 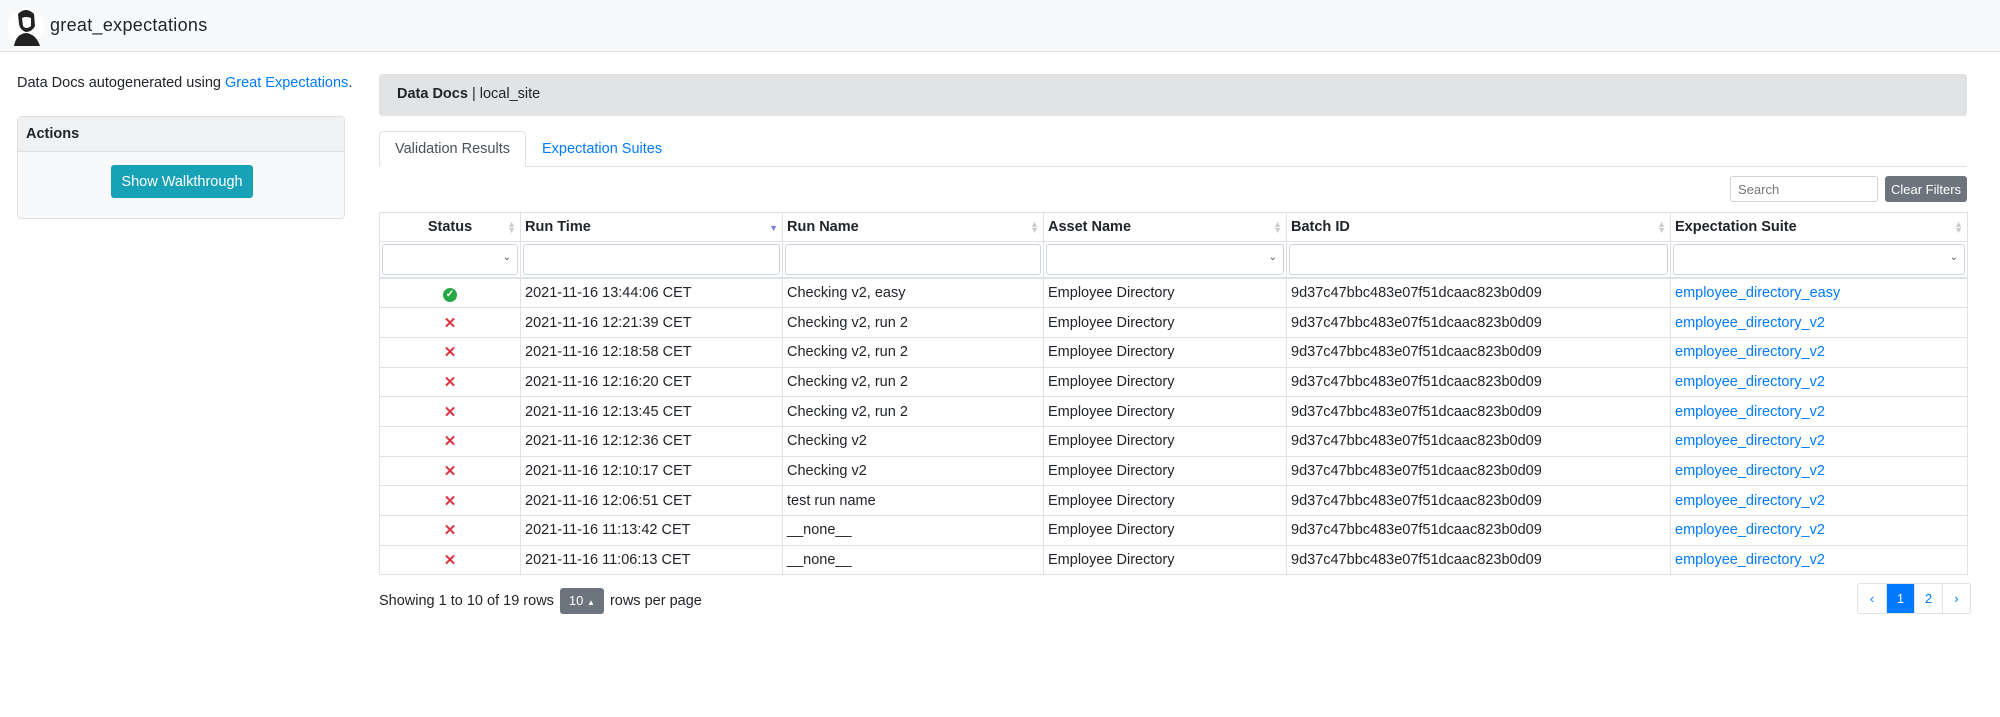 What do you see at coordinates (1928, 598) in the screenshot?
I see `pagination-page-2: 2` at bounding box center [1928, 598].